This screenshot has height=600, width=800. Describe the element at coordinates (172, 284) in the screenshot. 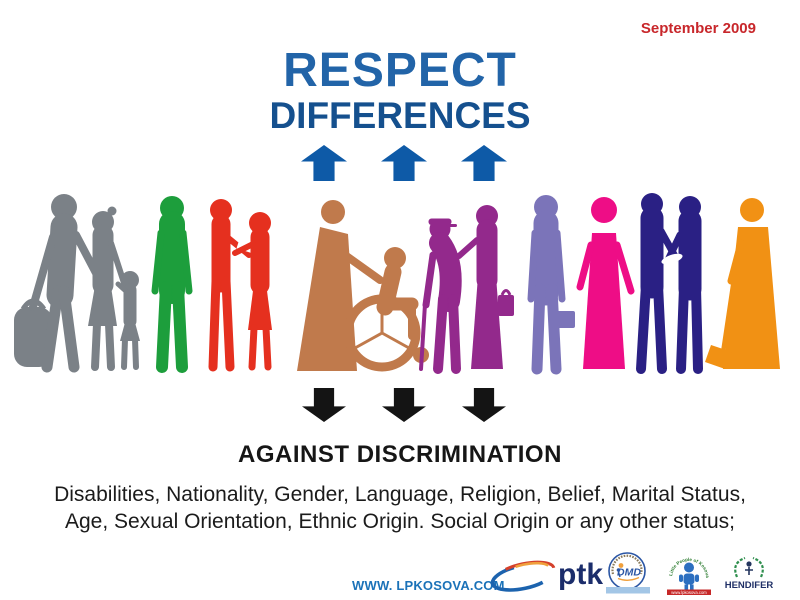

I see `silhouette-woman-green-icon` at that location.